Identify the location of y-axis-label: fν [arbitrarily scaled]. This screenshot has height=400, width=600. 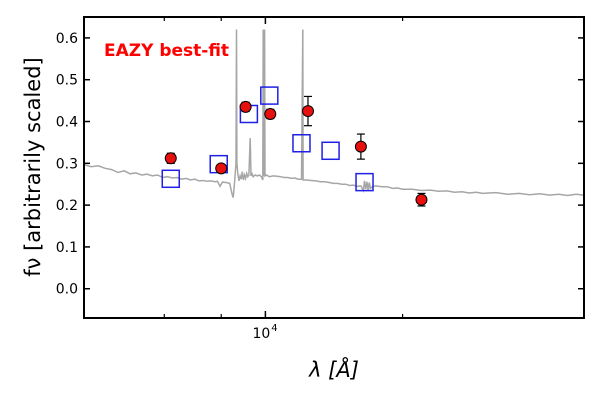
(33, 166).